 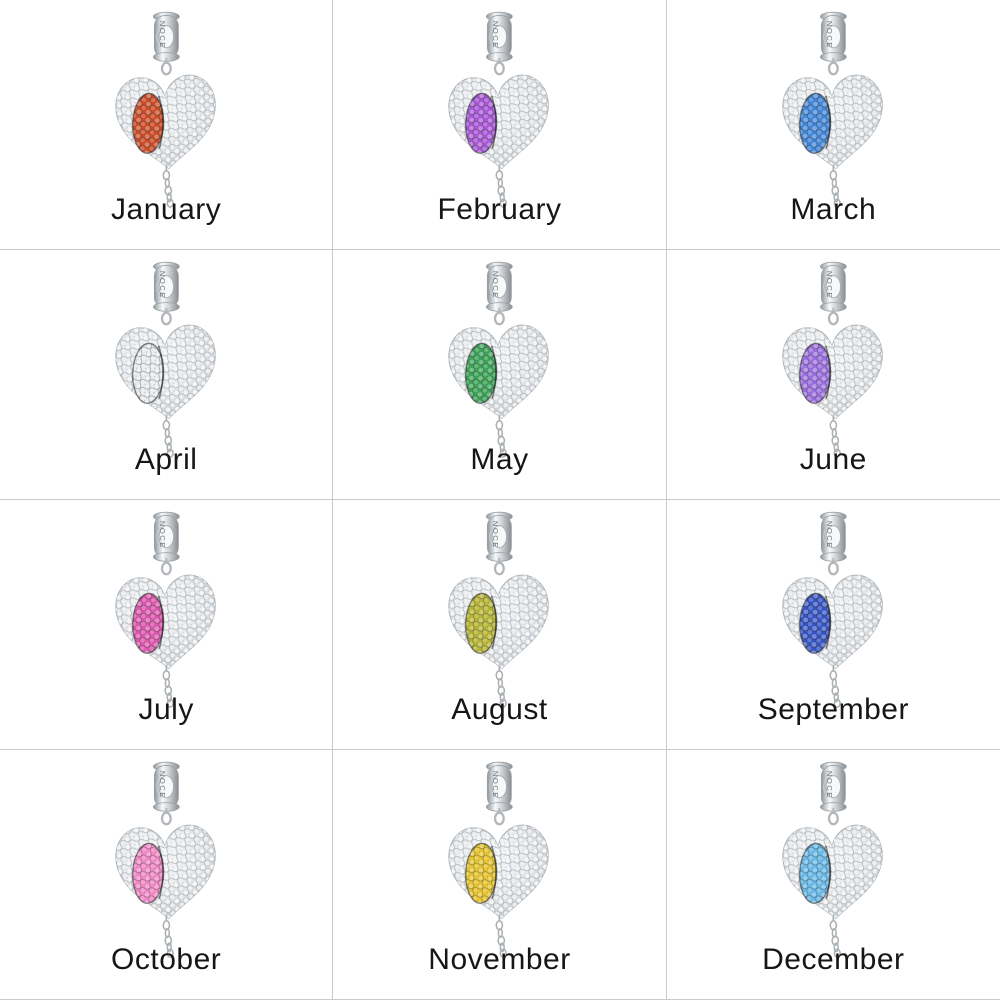 What do you see at coordinates (833, 459) in the screenshot?
I see `month-label: June` at bounding box center [833, 459].